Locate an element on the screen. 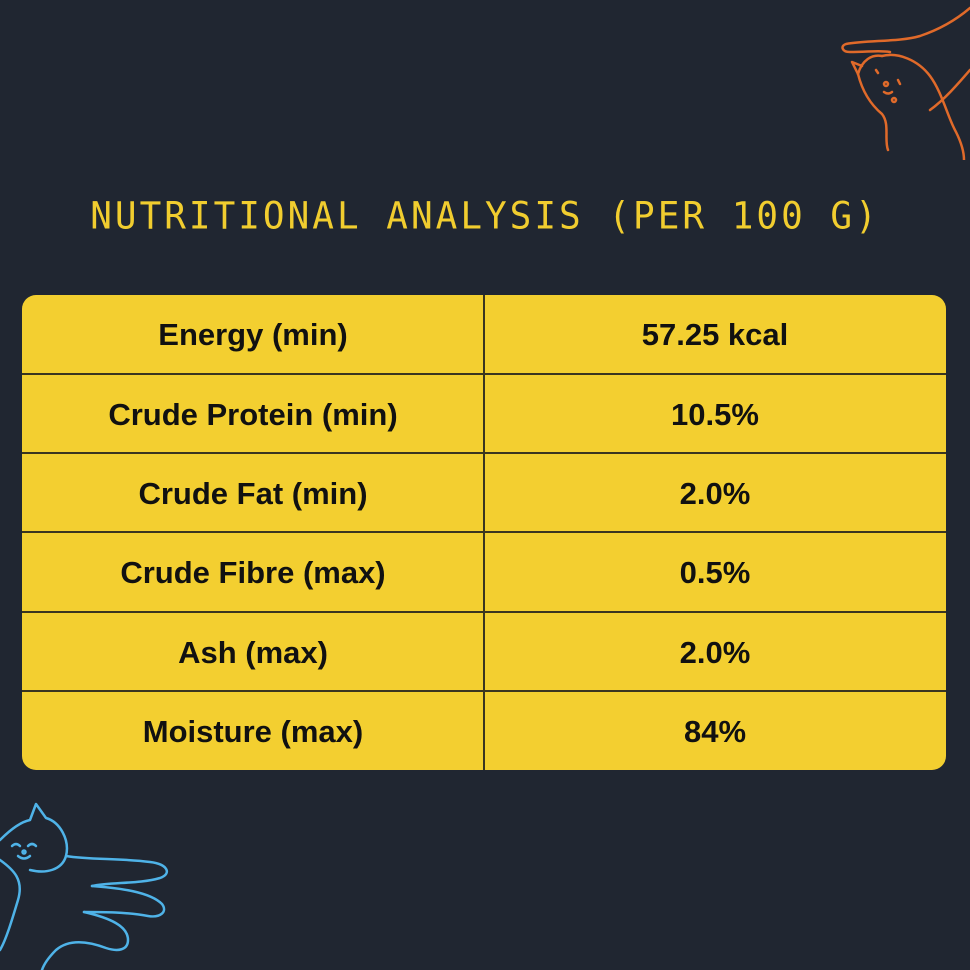 This screenshot has width=970, height=970. nutrient-label: Crude Fibre (max) is located at coordinates (253, 572).